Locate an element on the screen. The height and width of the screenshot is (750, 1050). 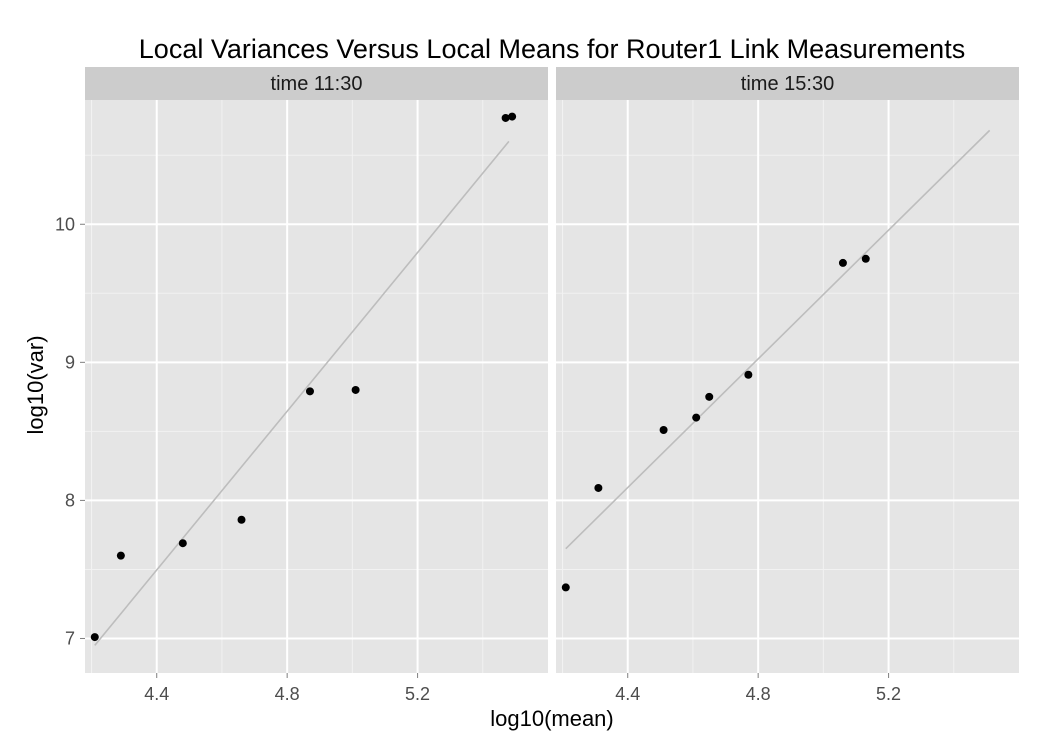
facet-strip-label: time 11:30 is located at coordinates (317, 84).